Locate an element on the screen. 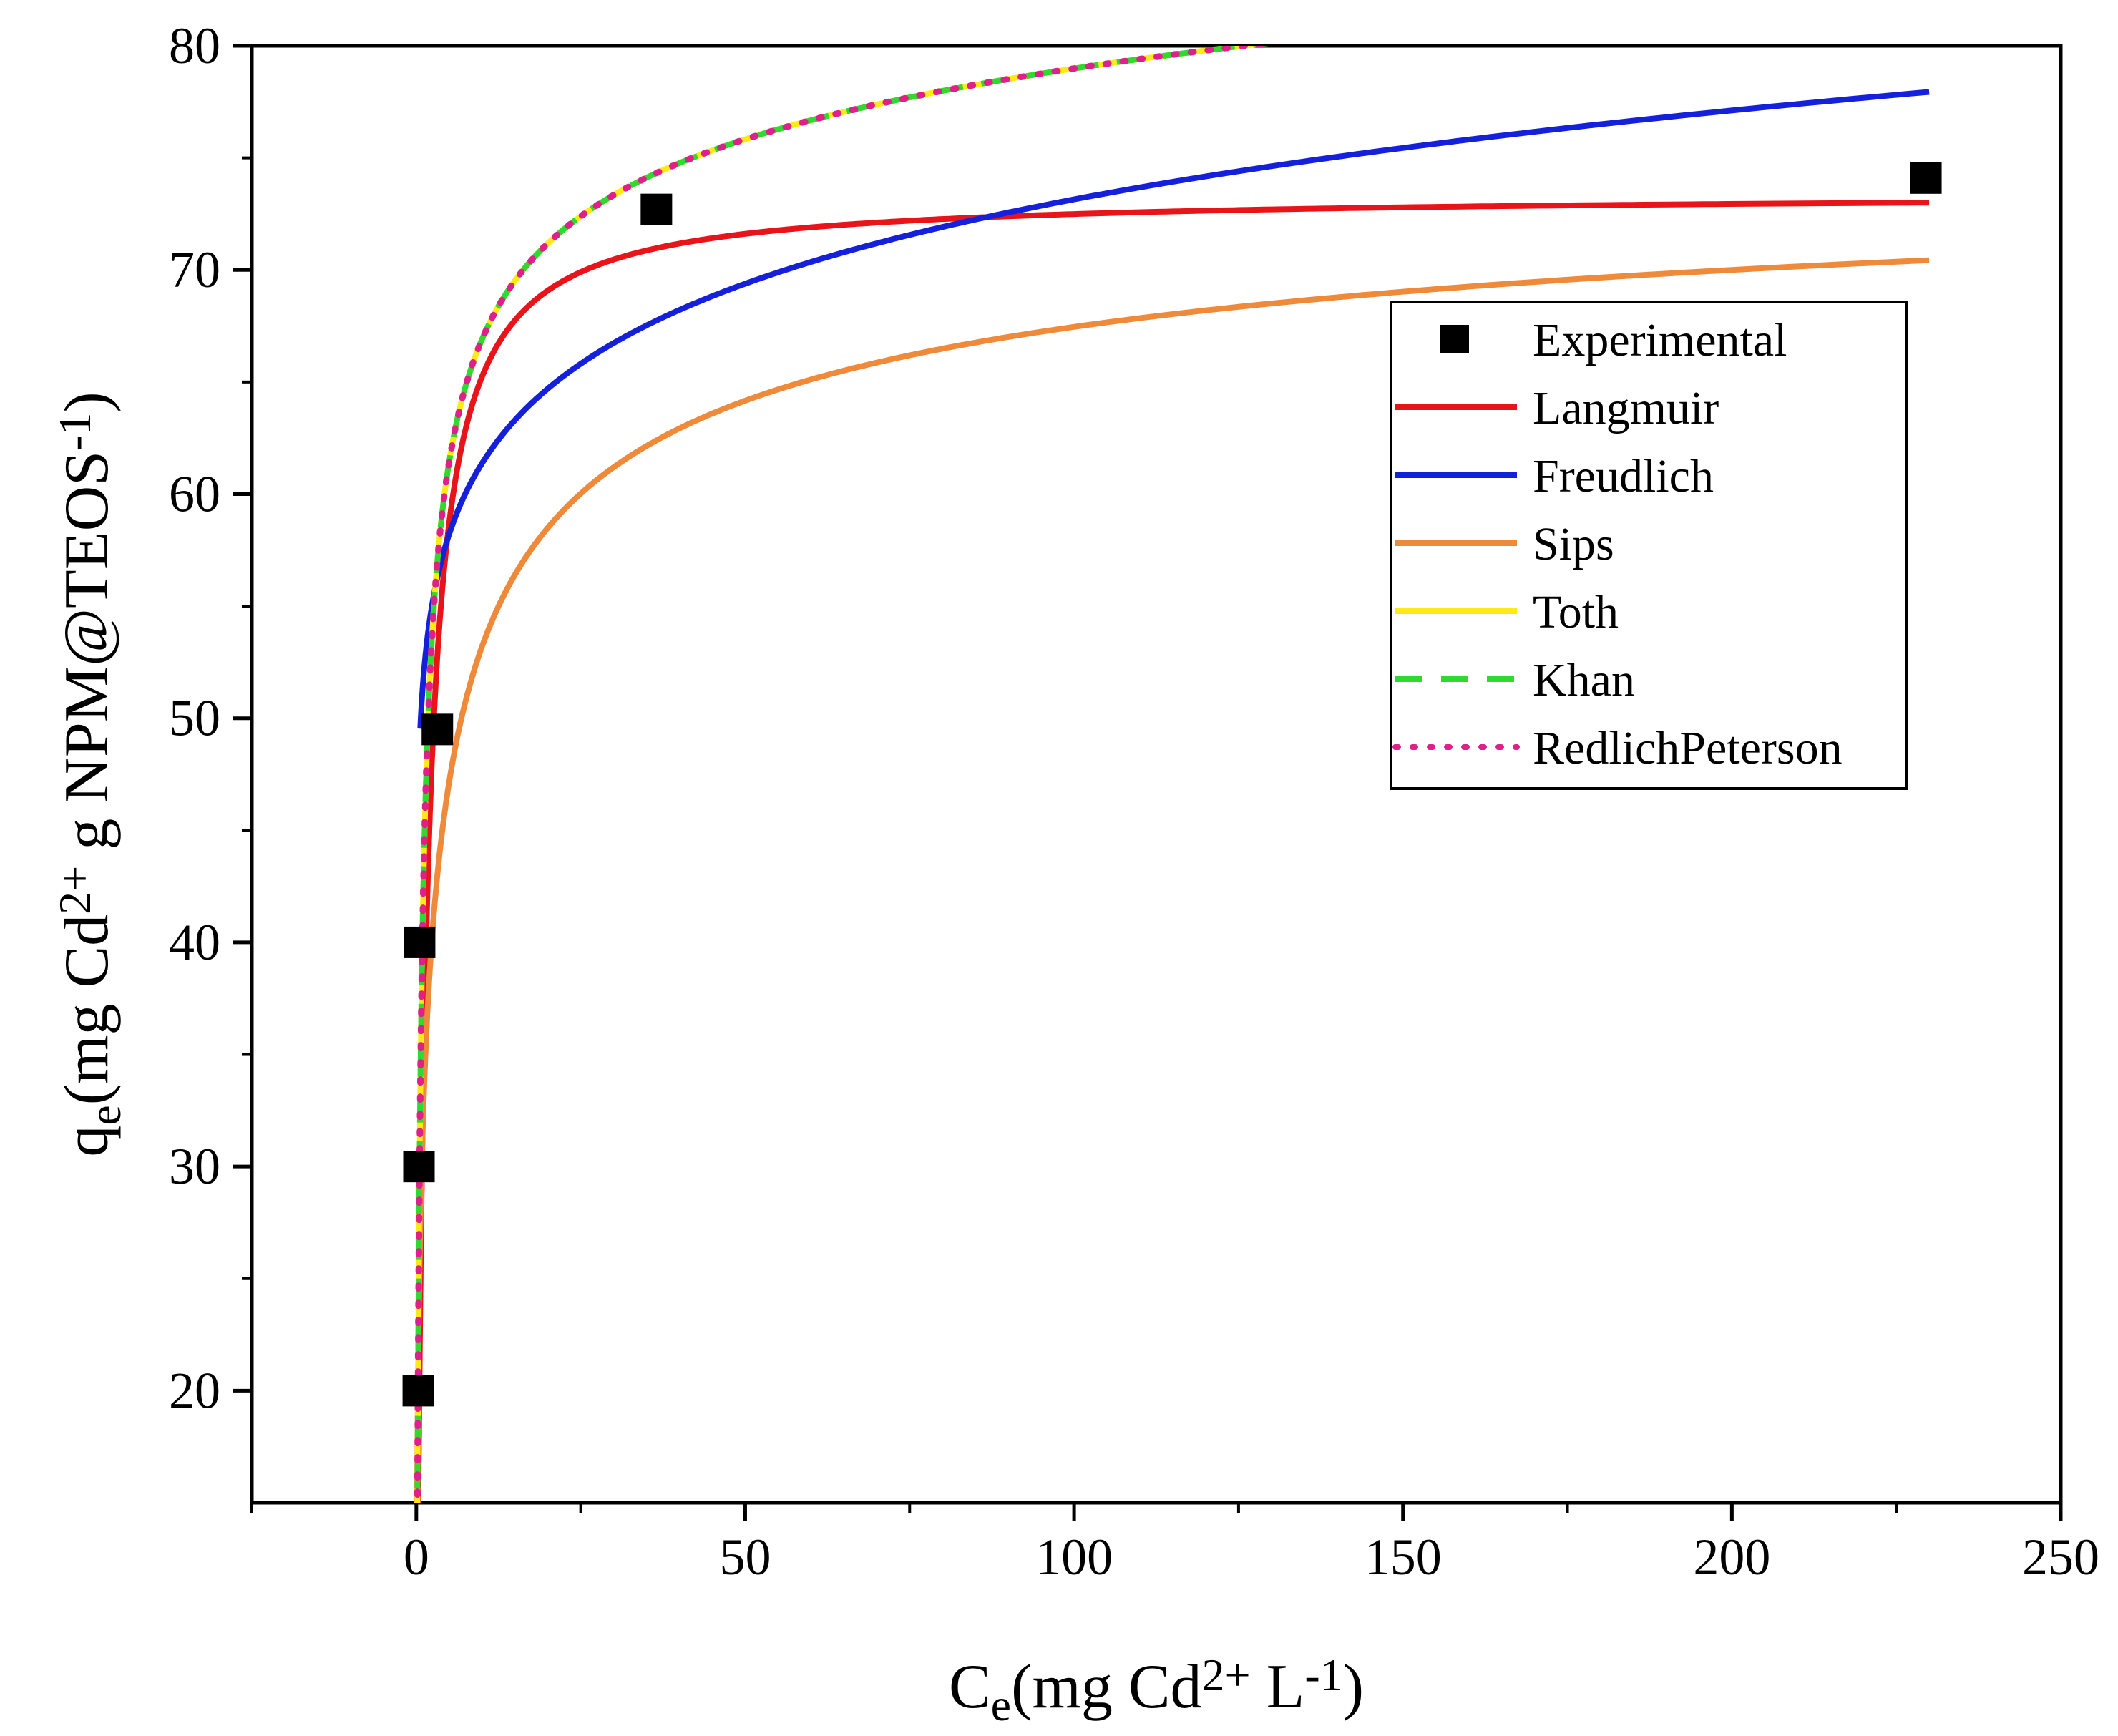 The height and width of the screenshot is (1736, 2118). legend-label-experimental: Experimental is located at coordinates (1660, 340).